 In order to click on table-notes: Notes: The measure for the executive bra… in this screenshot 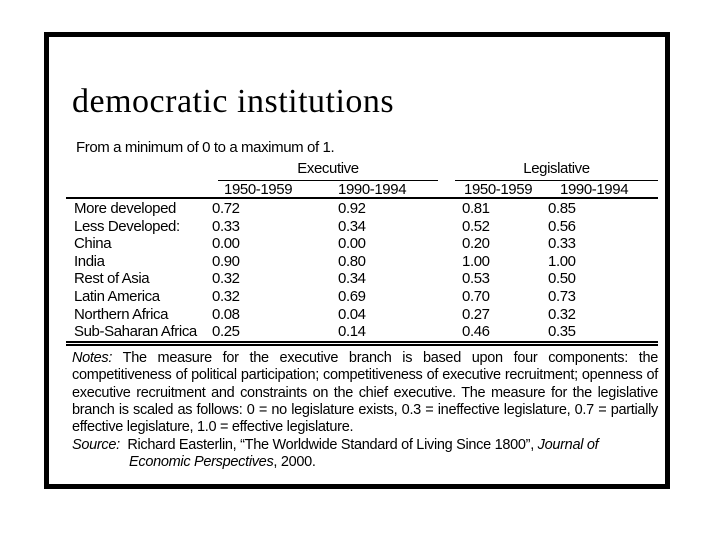, I will do `click(362, 393)`.